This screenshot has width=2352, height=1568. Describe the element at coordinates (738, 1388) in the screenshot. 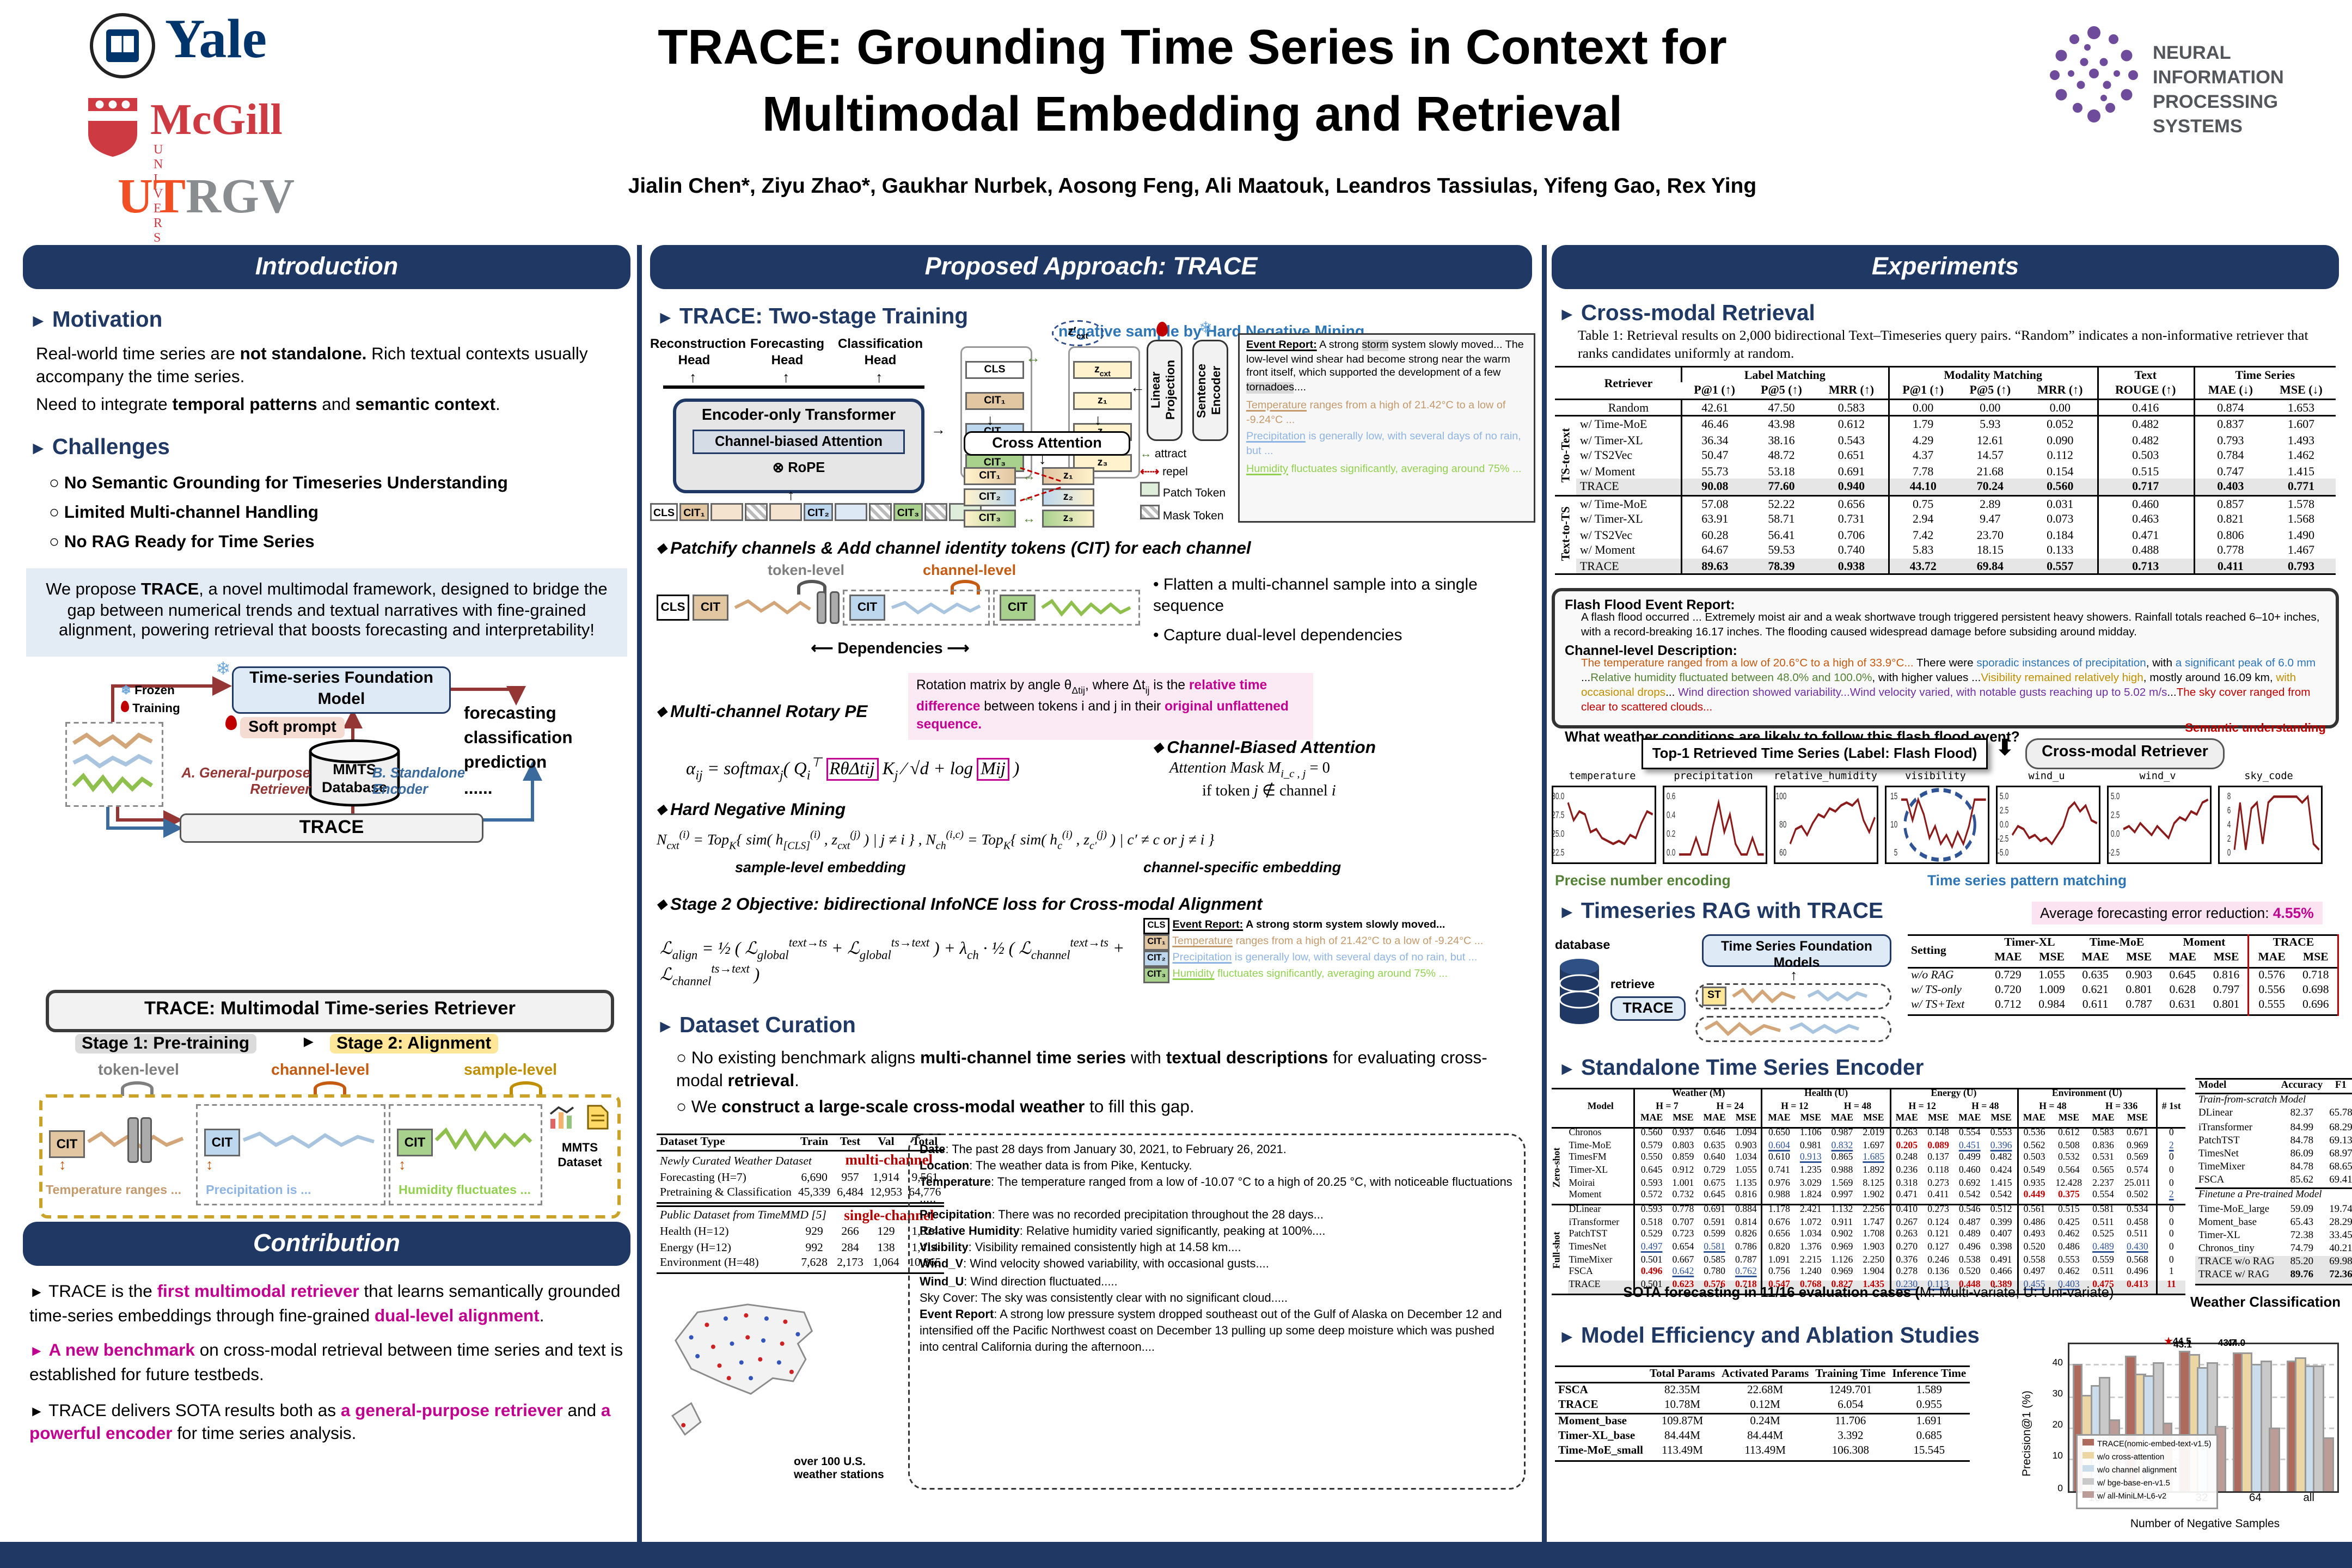

I see `us-map` at that location.